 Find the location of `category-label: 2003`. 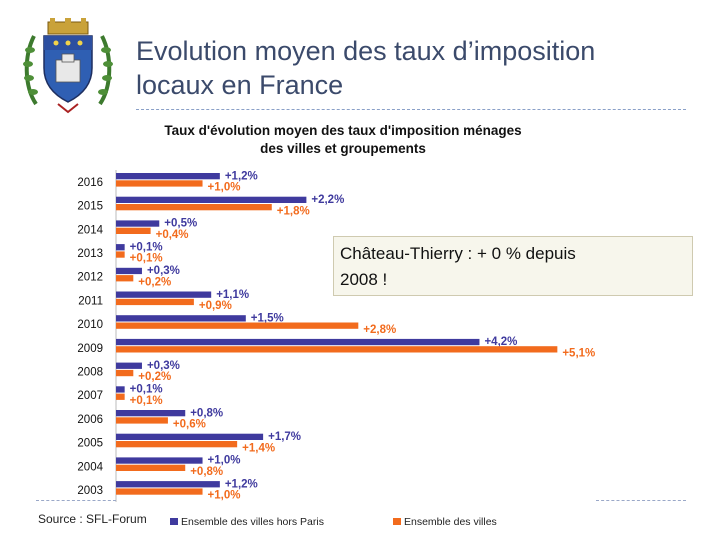

category-label: 2003 is located at coordinates (90, 491).